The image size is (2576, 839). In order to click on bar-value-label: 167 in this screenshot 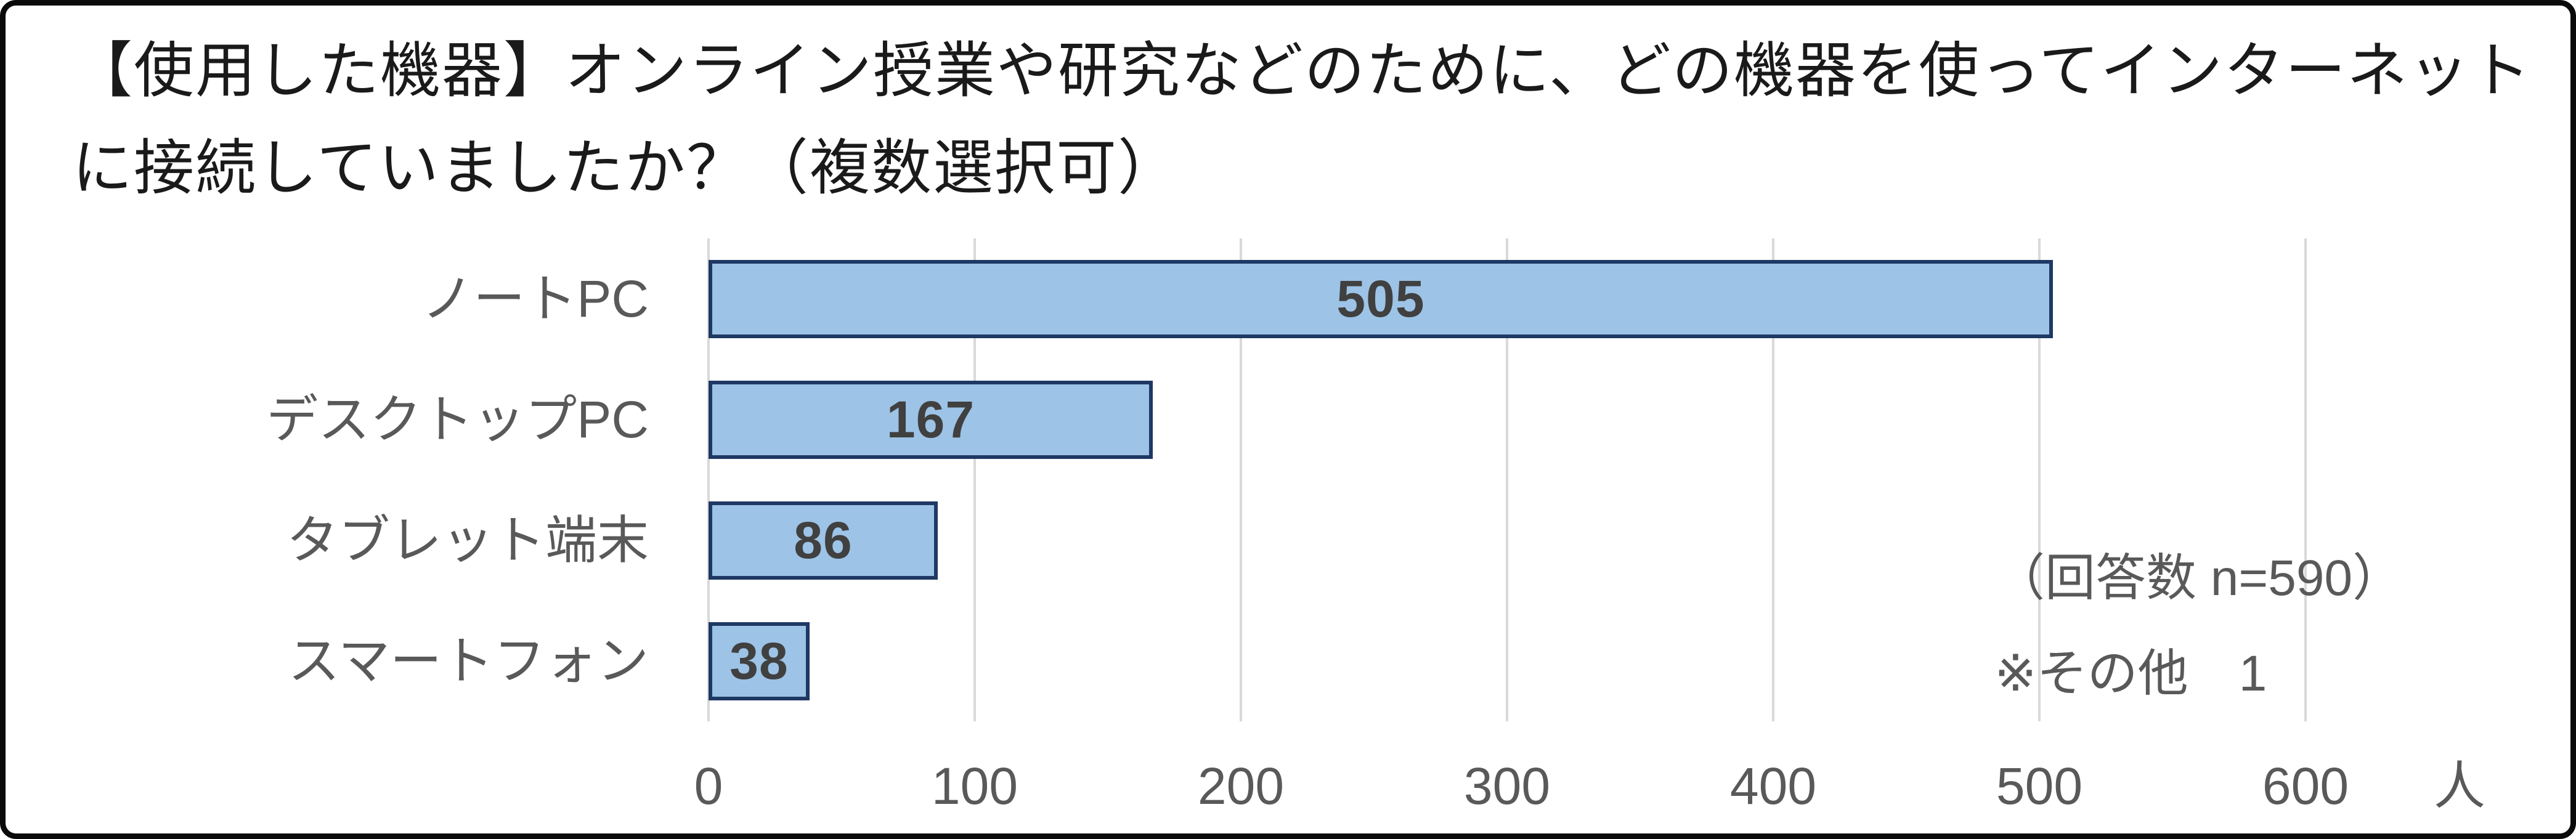, I will do `click(930, 419)`.